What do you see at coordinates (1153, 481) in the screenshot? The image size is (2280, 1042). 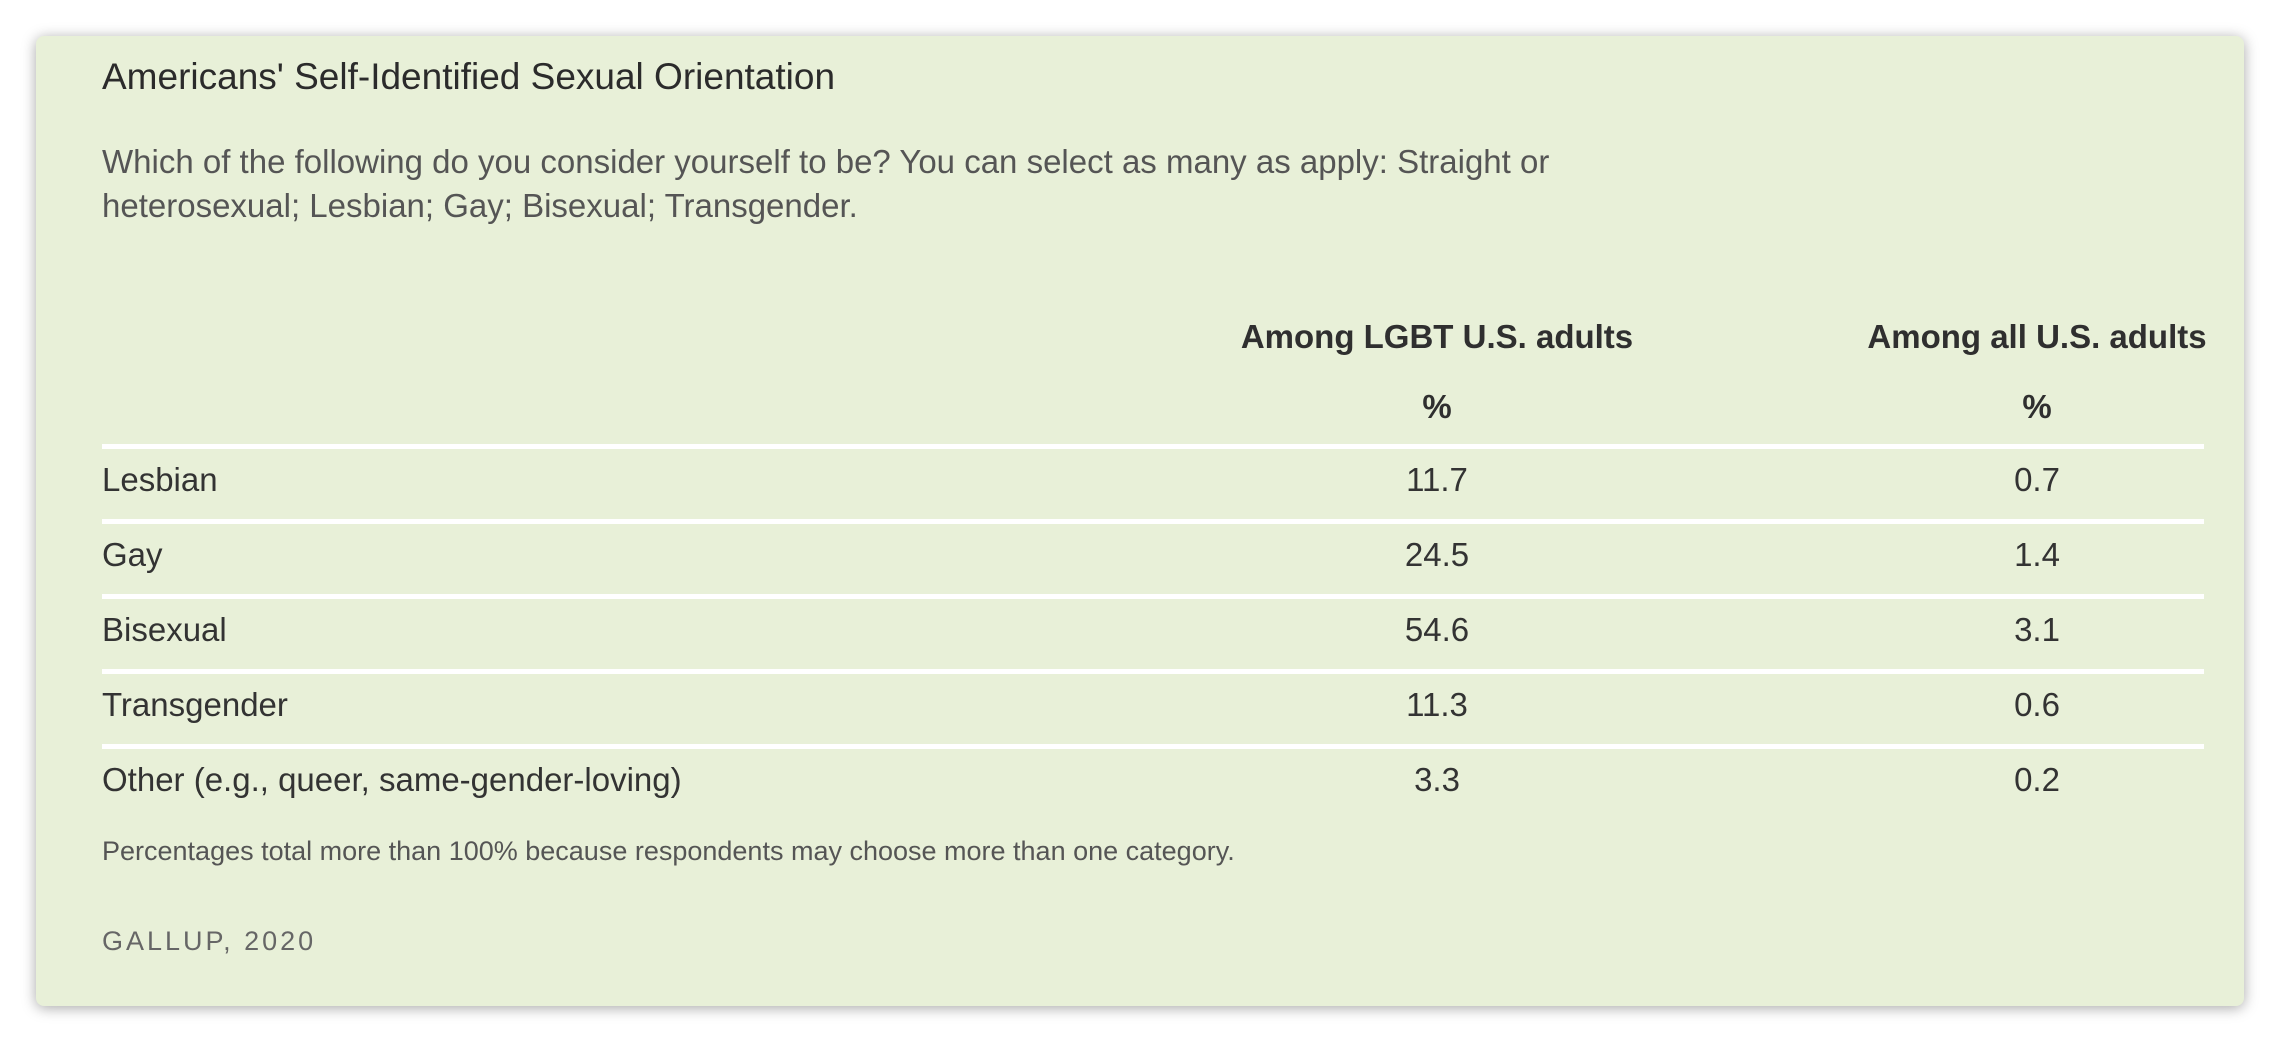 I see `table-row: Lesbian 11.7 0.7` at bounding box center [1153, 481].